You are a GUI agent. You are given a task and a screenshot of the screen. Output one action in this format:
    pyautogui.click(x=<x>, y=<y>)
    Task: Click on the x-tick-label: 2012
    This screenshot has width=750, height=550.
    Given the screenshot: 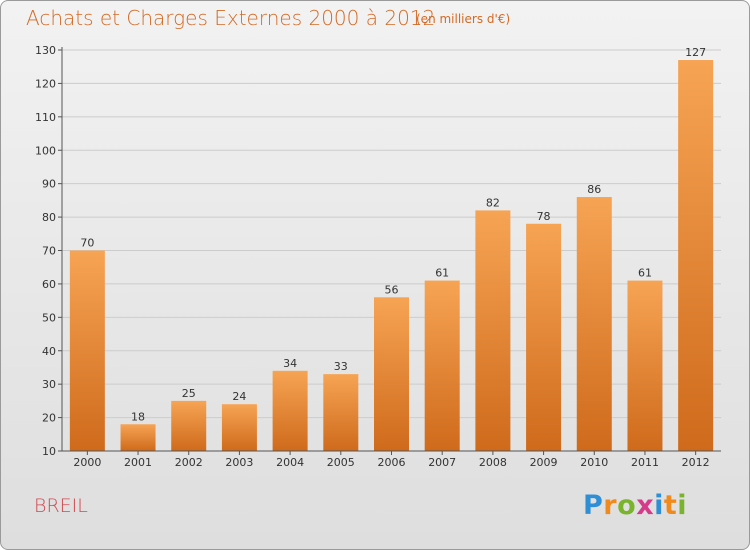 What is the action you would take?
    pyautogui.click(x=696, y=462)
    